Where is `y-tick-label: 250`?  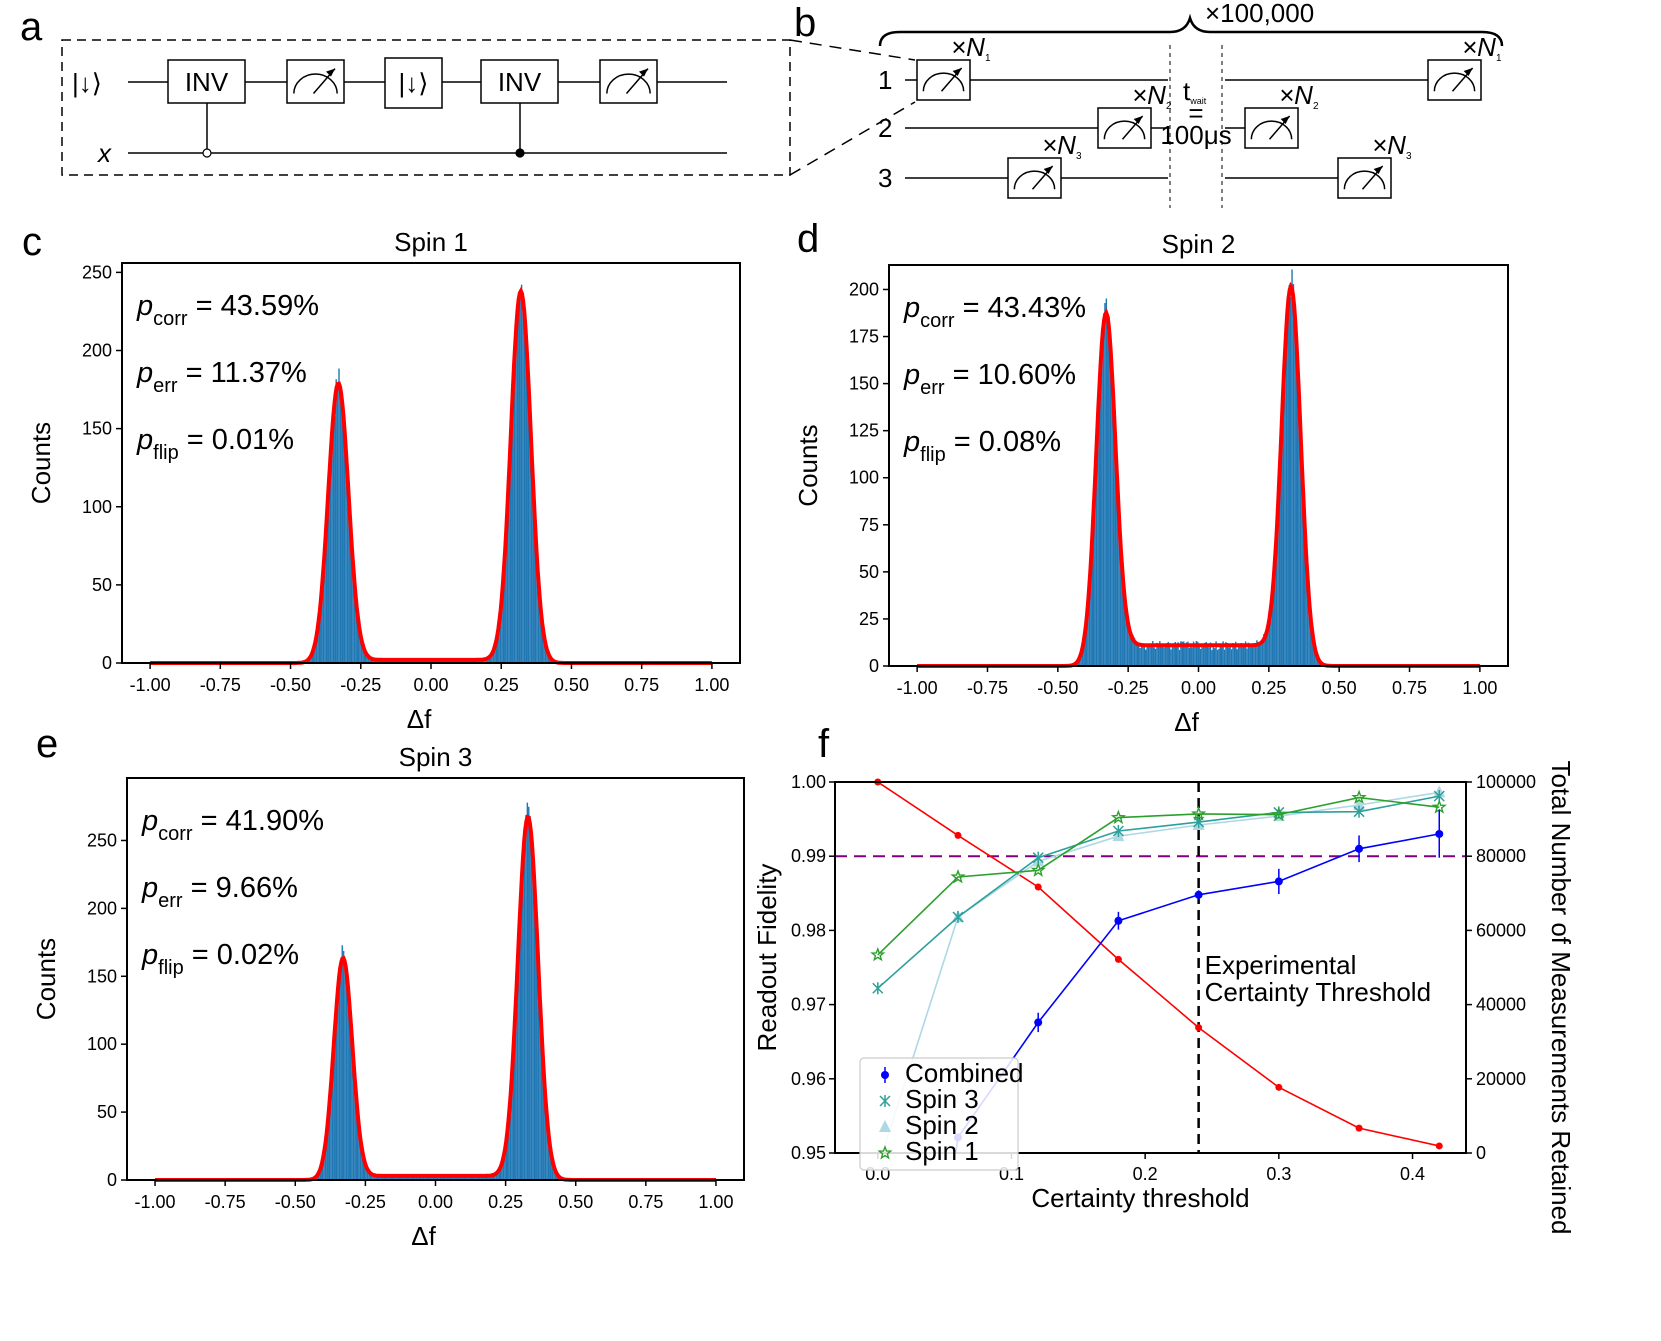
y-tick-label: 250 is located at coordinates (97, 272).